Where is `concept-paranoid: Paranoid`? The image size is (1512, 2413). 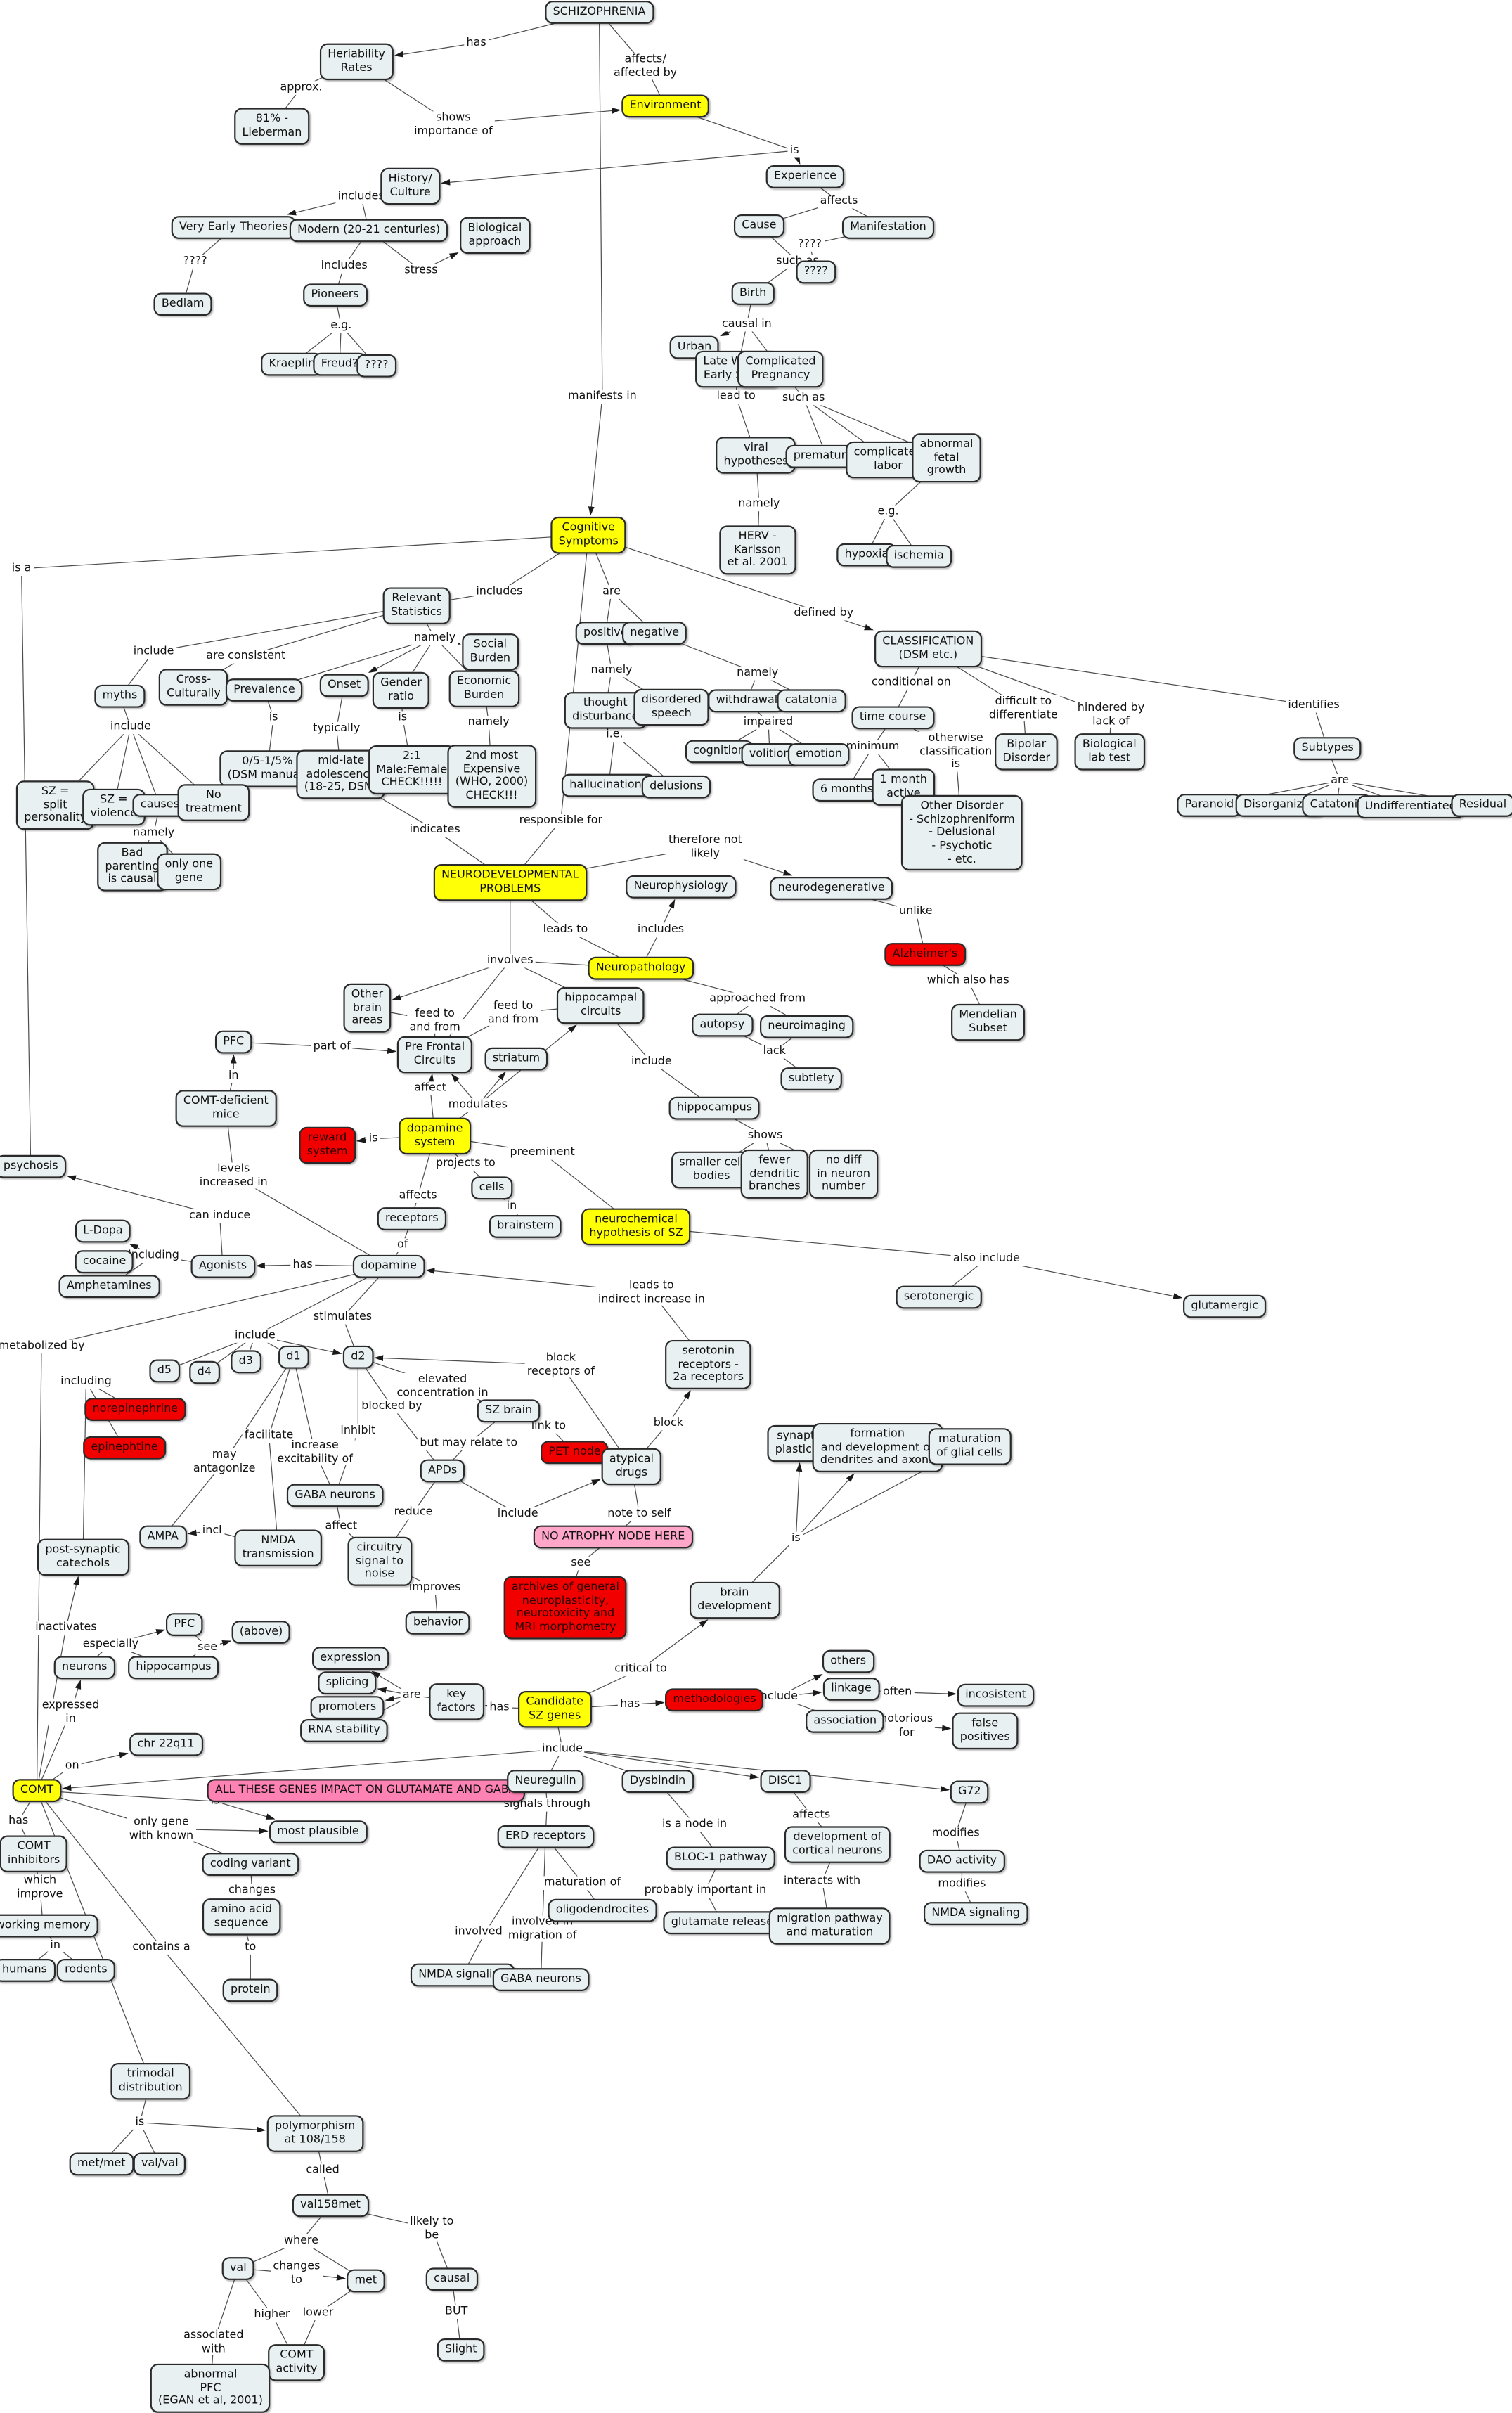
concept-paranoid: Paranoid is located at coordinates (1209, 805).